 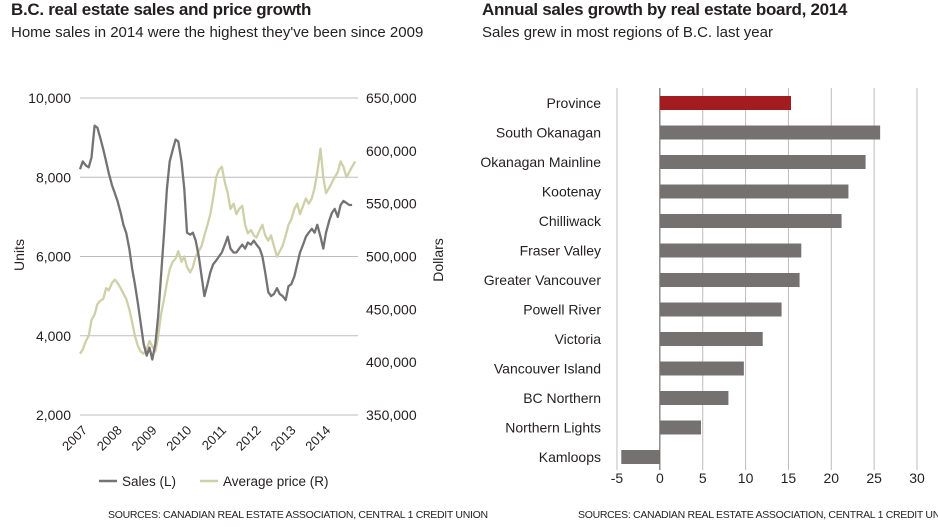 I want to click on bar-category-label: BC Northern, so click(x=562, y=398).